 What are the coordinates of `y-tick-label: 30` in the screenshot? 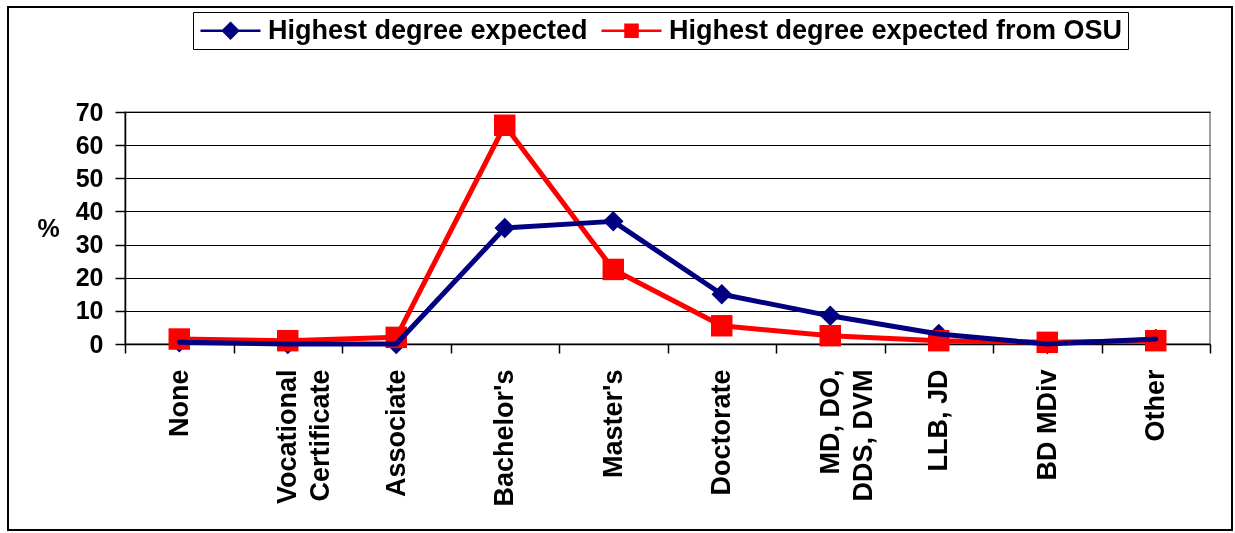 It's located at (89, 244).